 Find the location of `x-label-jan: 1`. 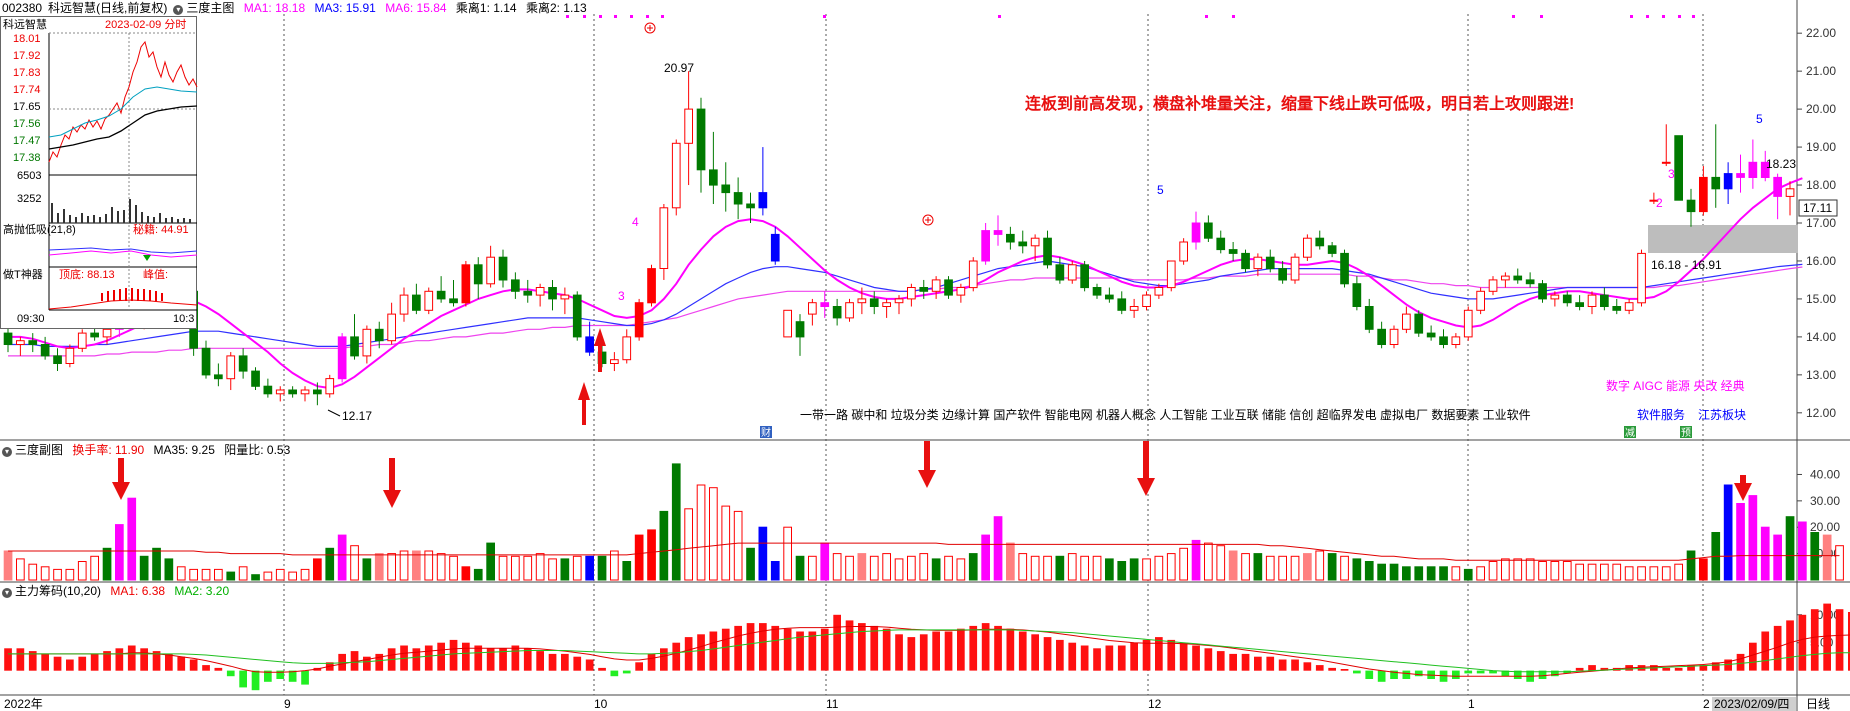

x-label-jan: 1 is located at coordinates (1471, 704).